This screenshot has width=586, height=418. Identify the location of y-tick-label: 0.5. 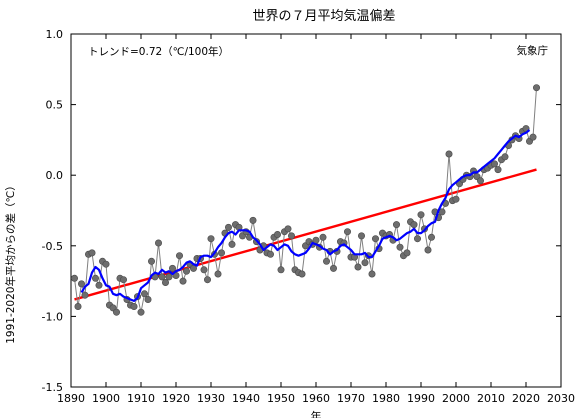
(55, 105).